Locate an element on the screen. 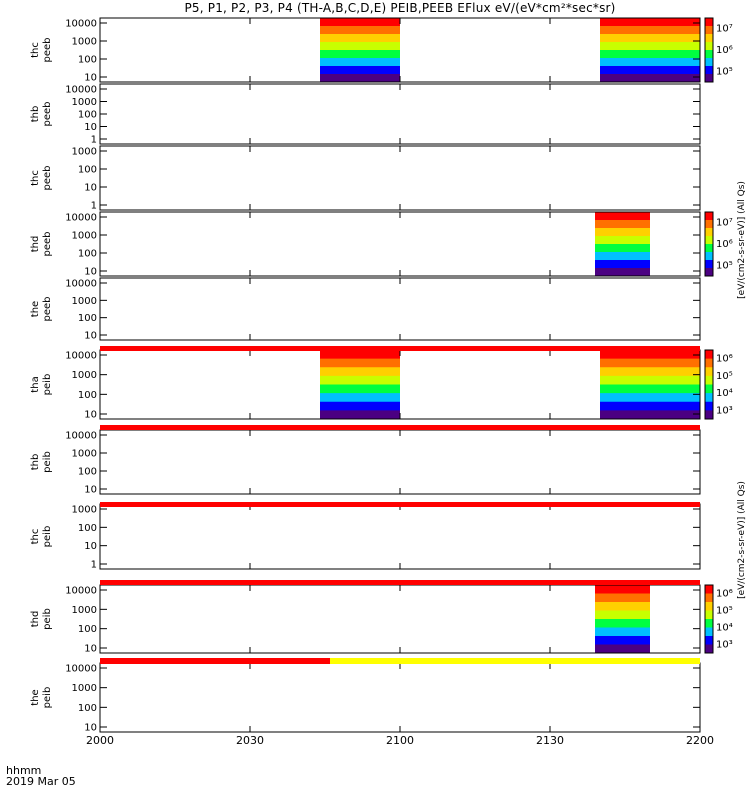 This screenshot has width=750, height=800. probe-label: tha is located at coordinates (35, 384).